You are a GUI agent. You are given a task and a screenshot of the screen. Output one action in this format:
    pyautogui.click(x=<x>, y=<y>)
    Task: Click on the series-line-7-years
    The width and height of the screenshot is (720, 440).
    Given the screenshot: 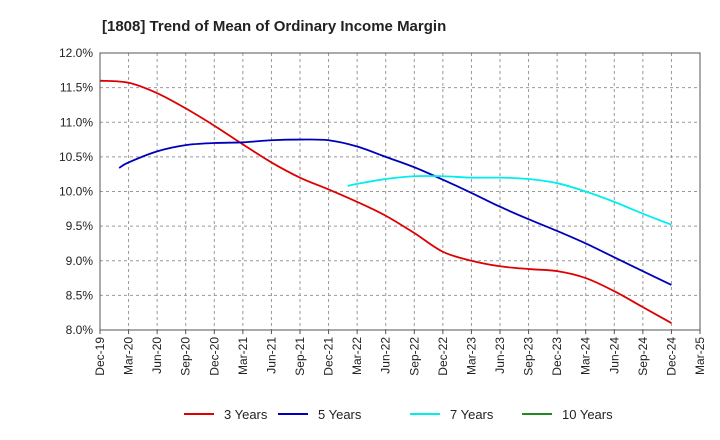 What is the action you would take?
    pyautogui.click(x=509, y=200)
    